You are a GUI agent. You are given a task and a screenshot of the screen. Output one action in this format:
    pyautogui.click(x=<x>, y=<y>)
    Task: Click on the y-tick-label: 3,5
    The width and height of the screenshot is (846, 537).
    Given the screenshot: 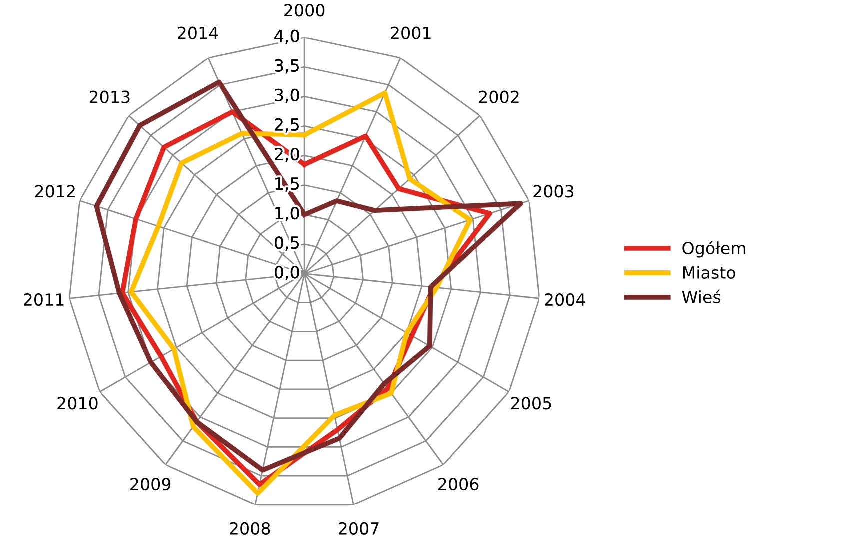 What is the action you would take?
    pyautogui.click(x=287, y=66)
    